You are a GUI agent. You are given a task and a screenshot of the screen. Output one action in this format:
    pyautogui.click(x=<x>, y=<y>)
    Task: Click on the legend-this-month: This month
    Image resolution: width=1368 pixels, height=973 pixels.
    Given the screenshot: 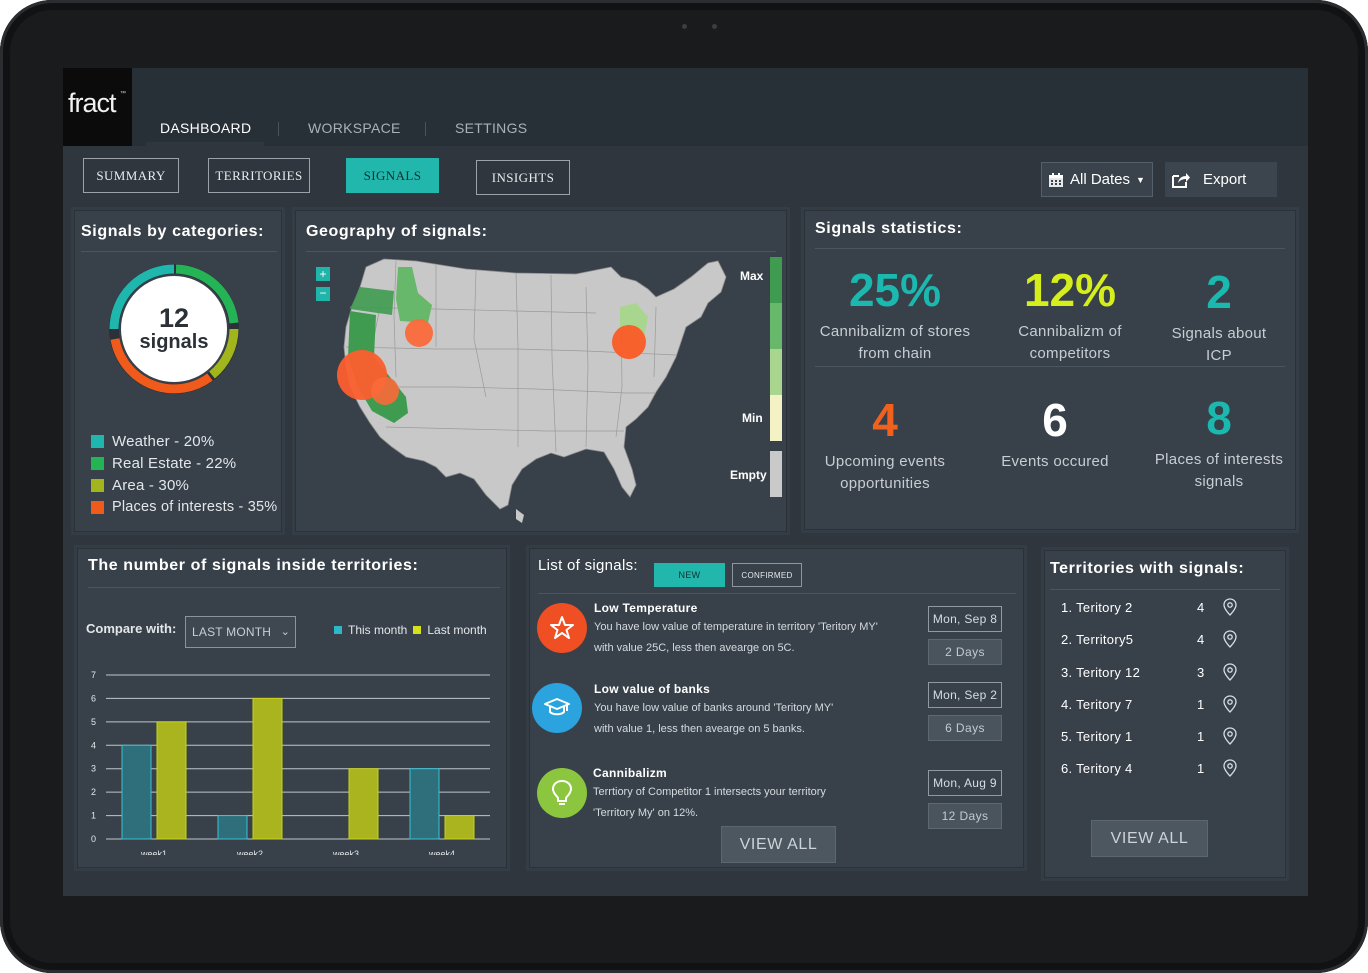 What is the action you would take?
    pyautogui.click(x=378, y=630)
    